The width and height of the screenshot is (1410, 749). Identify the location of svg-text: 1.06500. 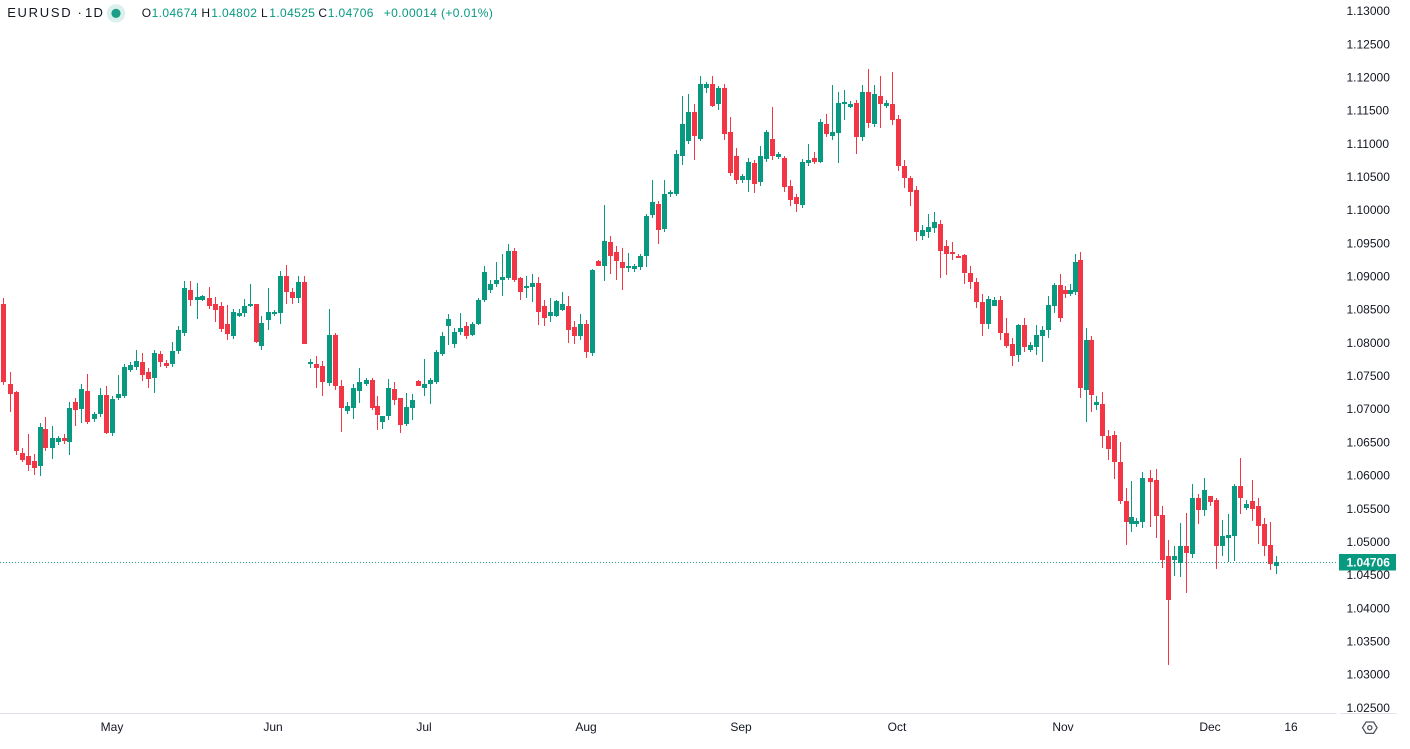
(1369, 442).